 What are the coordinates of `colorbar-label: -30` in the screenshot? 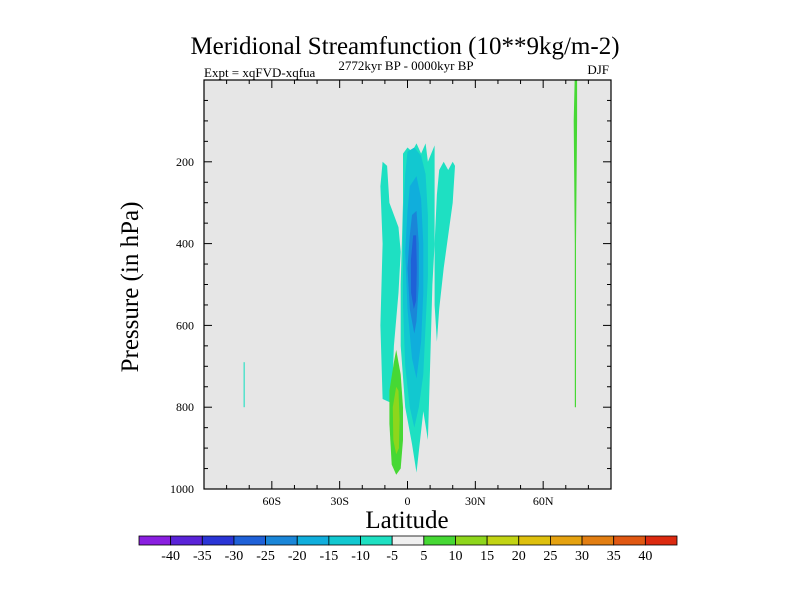 It's located at (234, 556).